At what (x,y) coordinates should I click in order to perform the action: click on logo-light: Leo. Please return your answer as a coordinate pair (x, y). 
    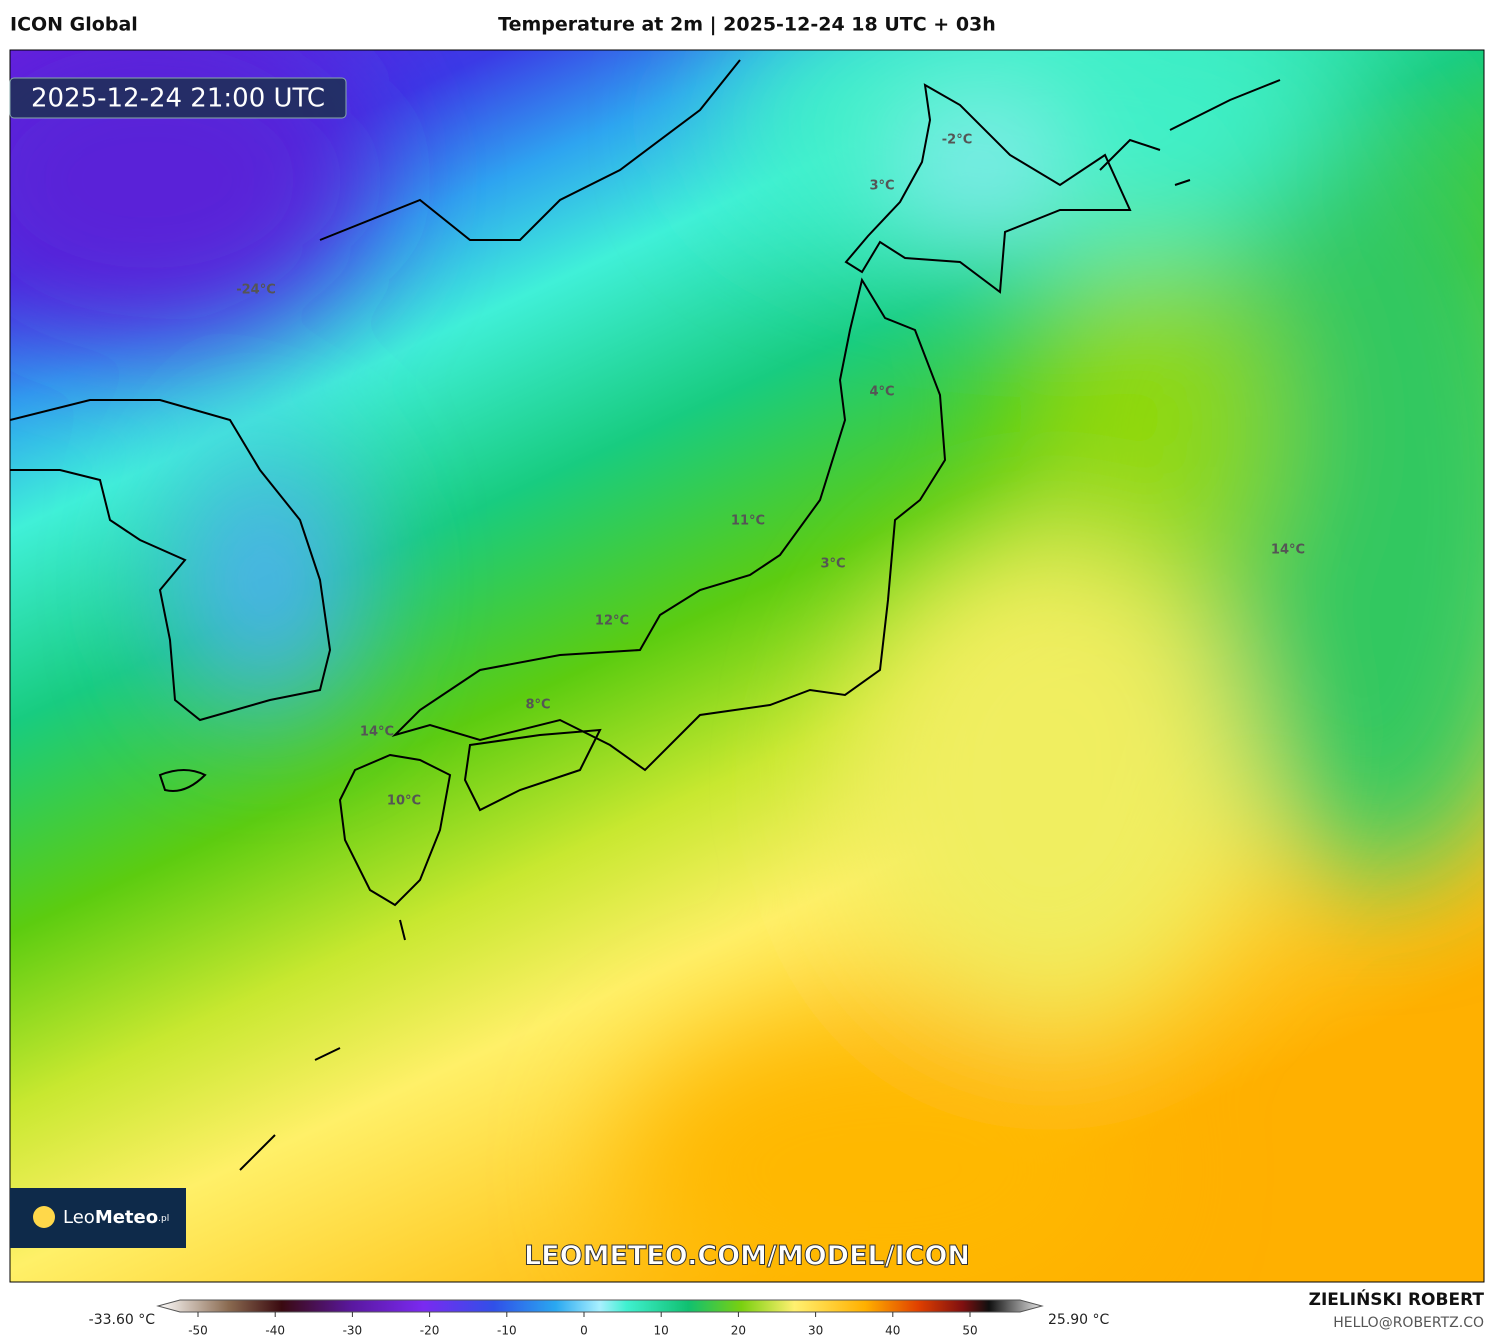
    Looking at the image, I should click on (79, 1217).